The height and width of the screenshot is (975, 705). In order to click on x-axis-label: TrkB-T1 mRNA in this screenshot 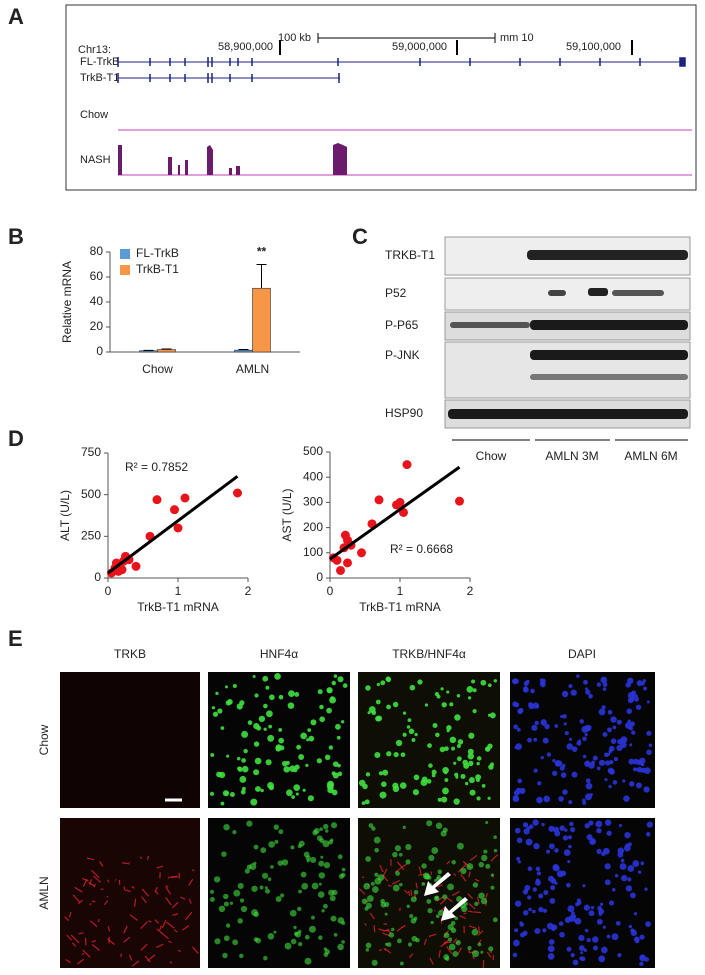, I will do `click(400, 607)`.